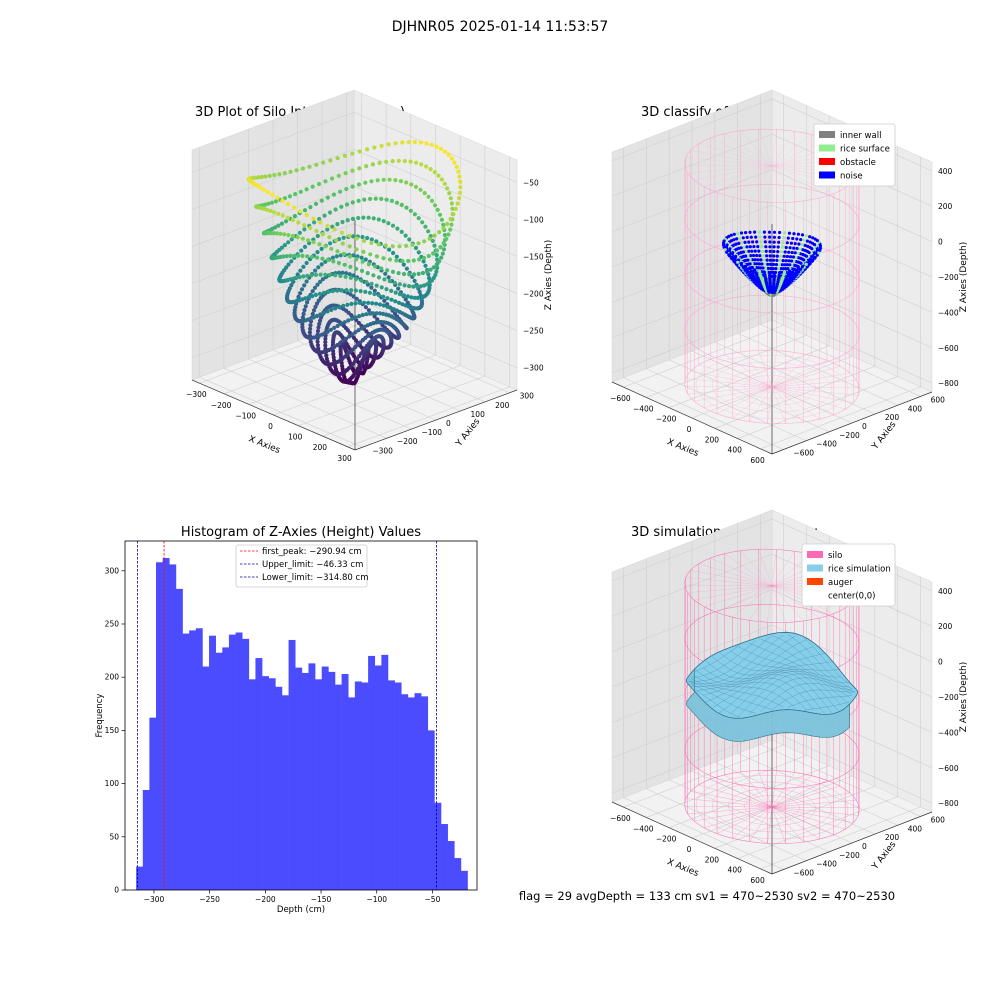  I want to click on z-tick-label: 0, so click(940, 662).